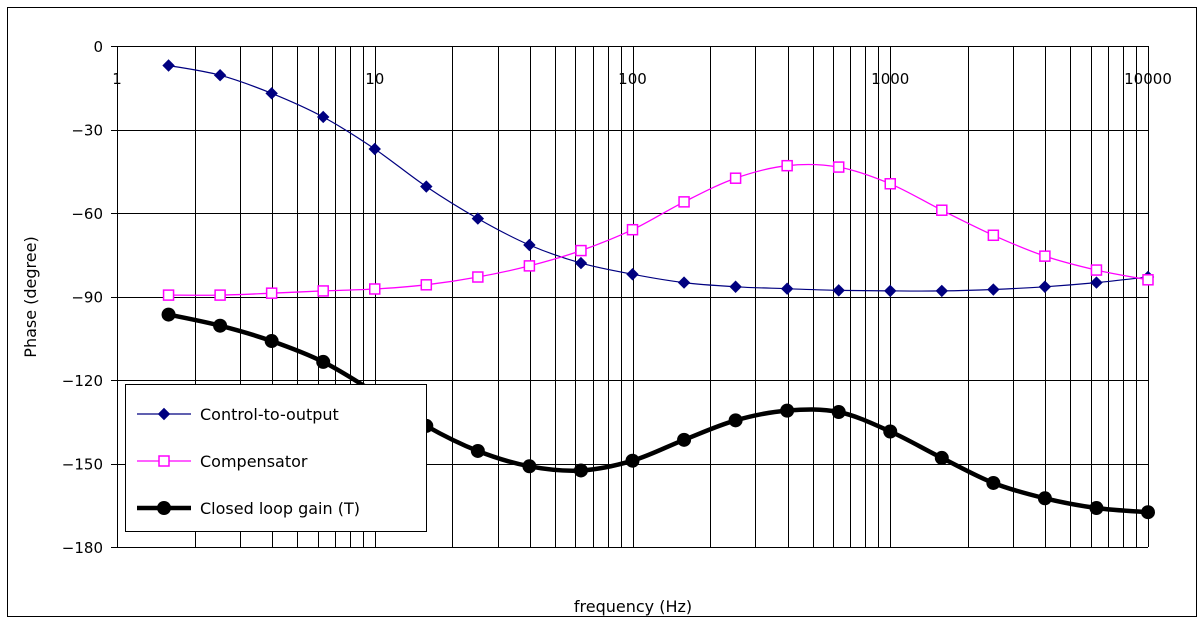 The image size is (1204, 629). Describe the element at coordinates (117, 79) in the screenshot. I see `x-tick-label: 1` at that location.